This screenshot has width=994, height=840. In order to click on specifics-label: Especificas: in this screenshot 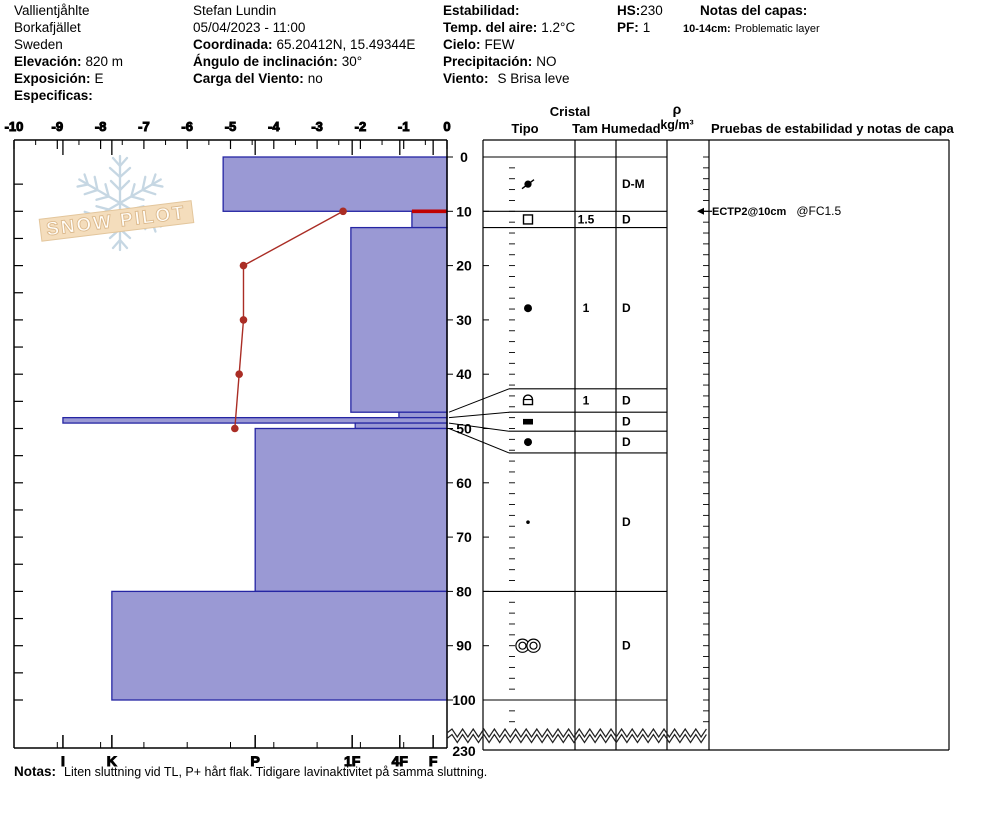, I will do `click(53, 95)`.